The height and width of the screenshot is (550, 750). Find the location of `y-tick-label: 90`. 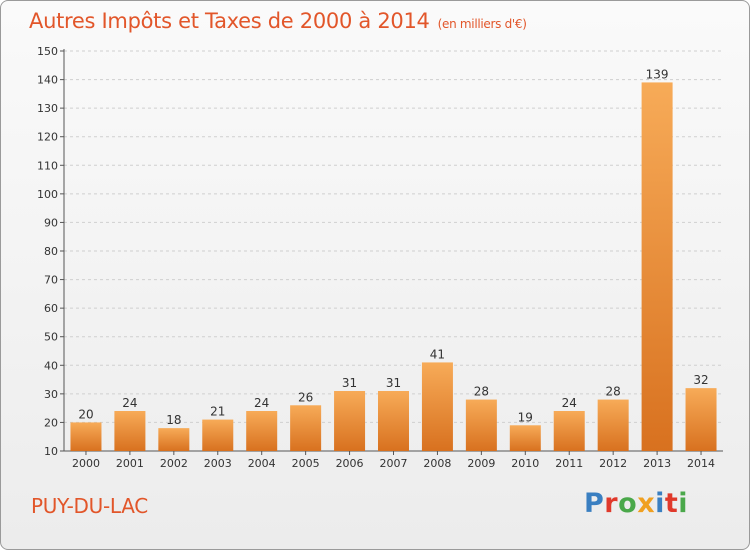

y-tick-label: 90 is located at coordinates (51, 222).